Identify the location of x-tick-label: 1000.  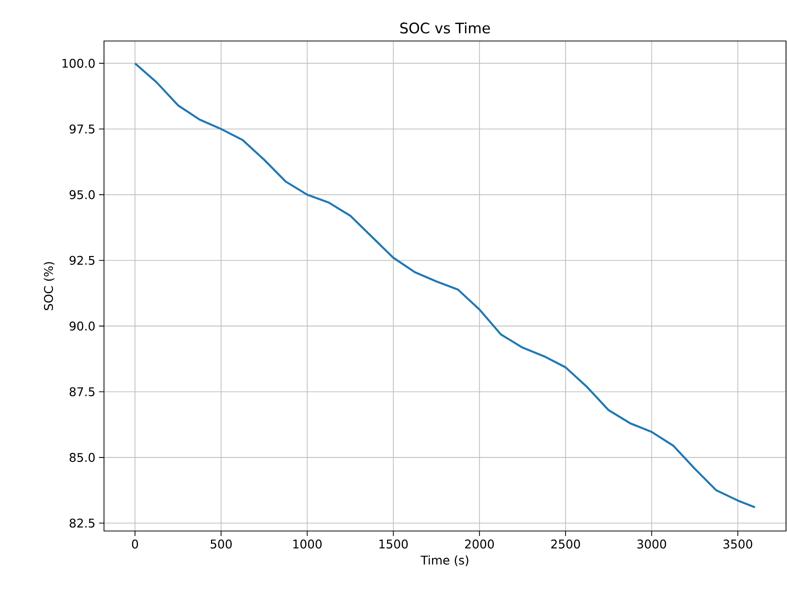
(307, 544).